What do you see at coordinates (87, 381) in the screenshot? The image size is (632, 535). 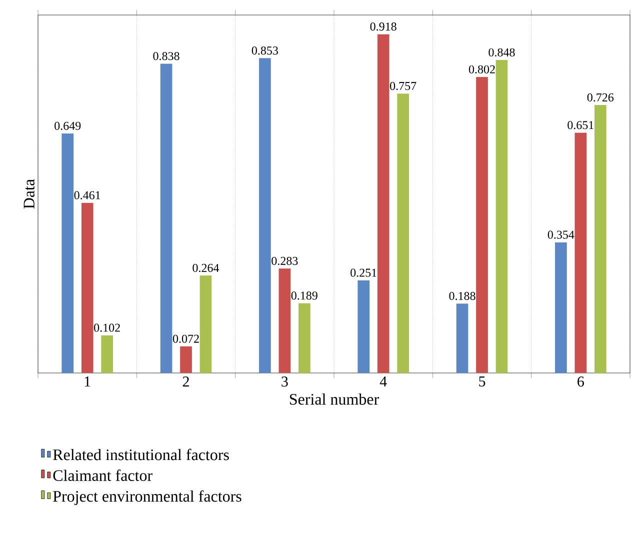 I see `x-tick-label: 1` at bounding box center [87, 381].